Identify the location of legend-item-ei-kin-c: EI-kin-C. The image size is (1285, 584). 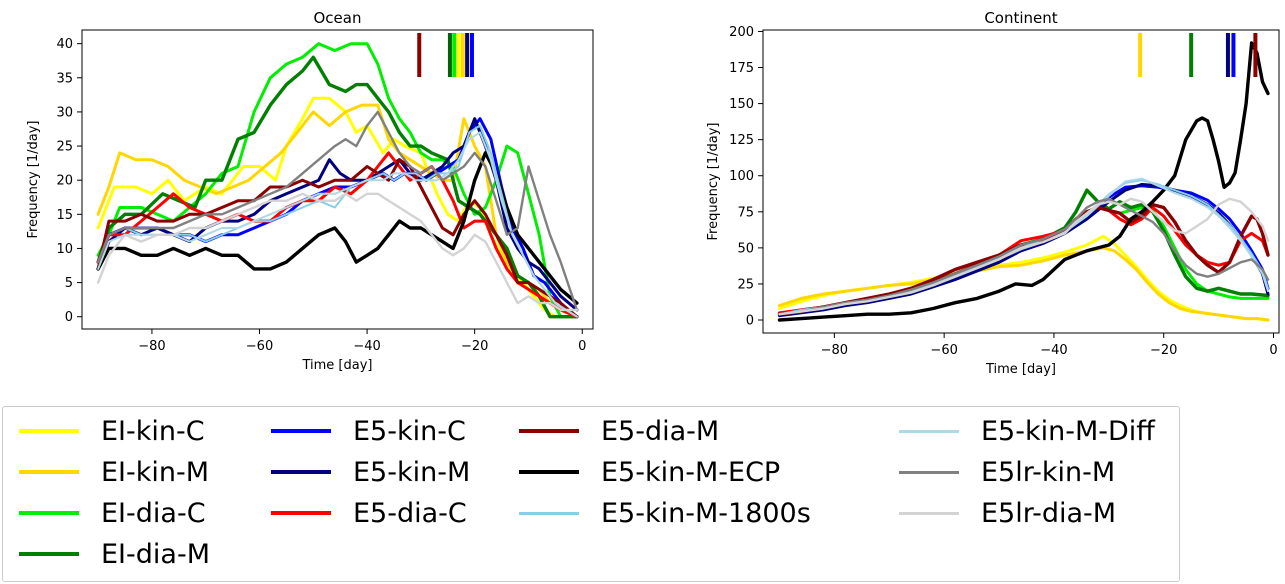
(112, 431).